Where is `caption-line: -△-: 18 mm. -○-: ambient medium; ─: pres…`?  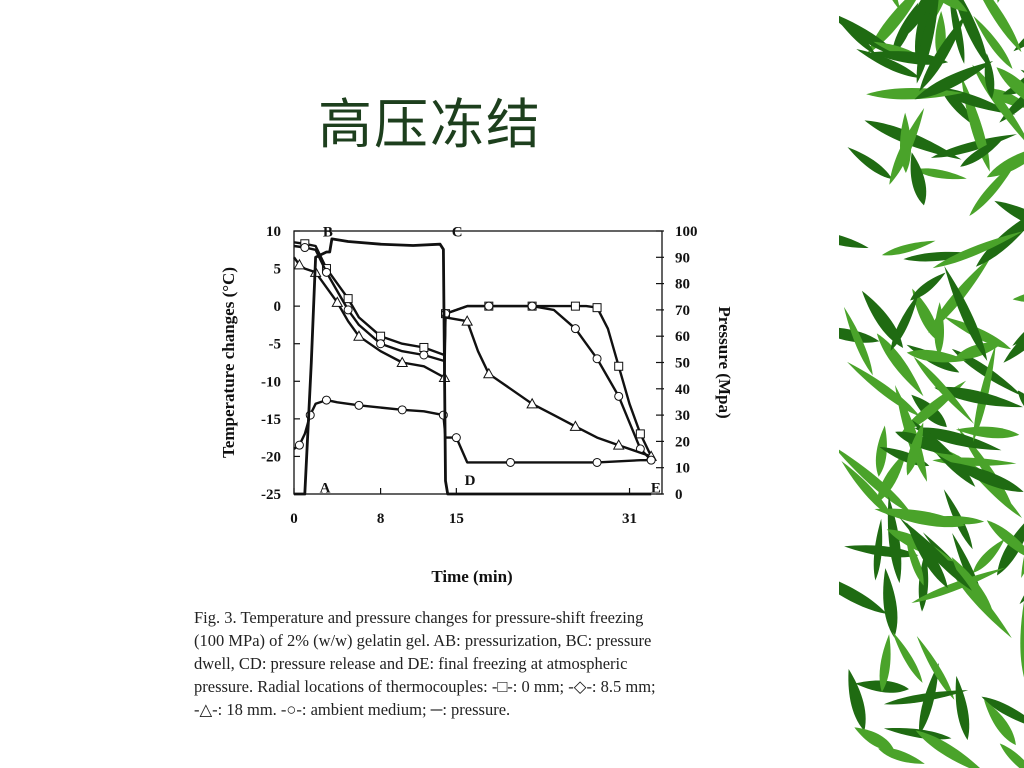 caption-line: -△-: 18 mm. -○-: ambient medium; ─: pres… is located at coordinates (352, 709).